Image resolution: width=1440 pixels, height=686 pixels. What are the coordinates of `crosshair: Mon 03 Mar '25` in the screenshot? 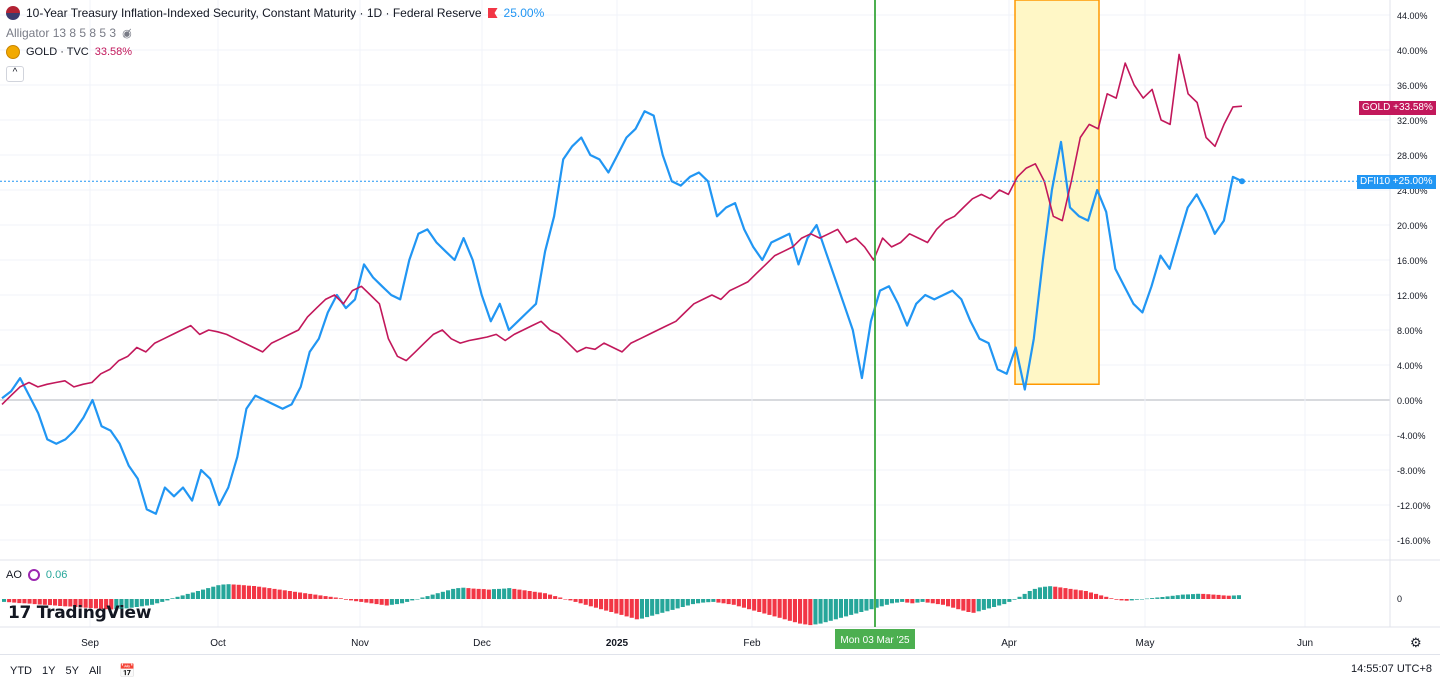 It's located at (875, 324).